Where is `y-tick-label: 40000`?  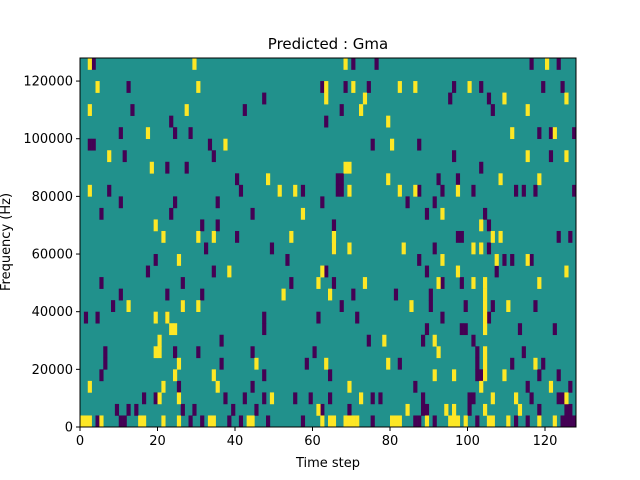
y-tick-label: 40000 is located at coordinates (52, 312).